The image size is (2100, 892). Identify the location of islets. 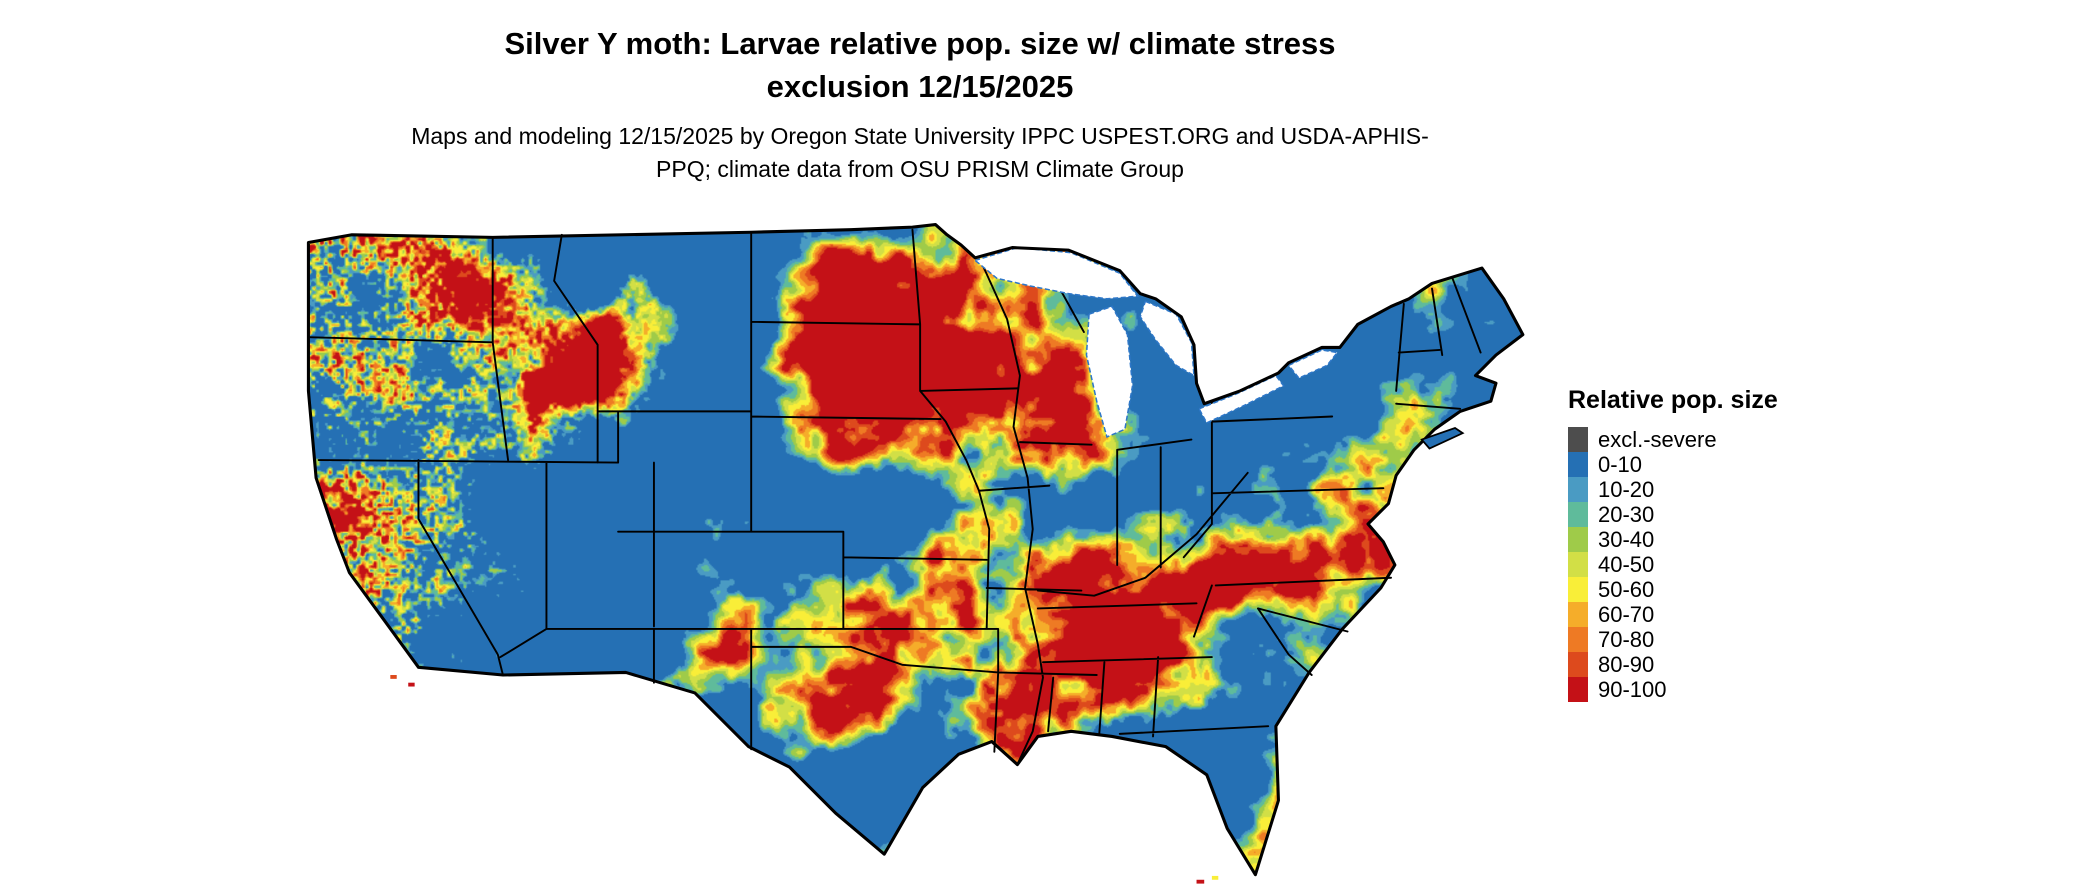
(804, 779).